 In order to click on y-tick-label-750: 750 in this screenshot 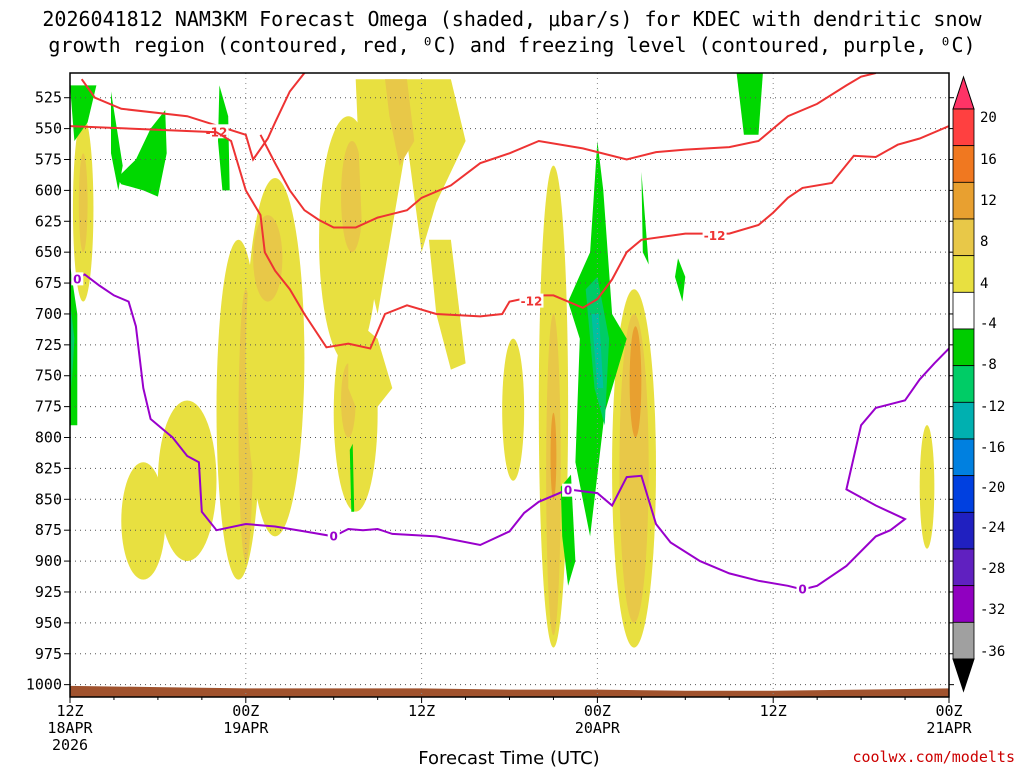, I will do `click(48, 376)`.